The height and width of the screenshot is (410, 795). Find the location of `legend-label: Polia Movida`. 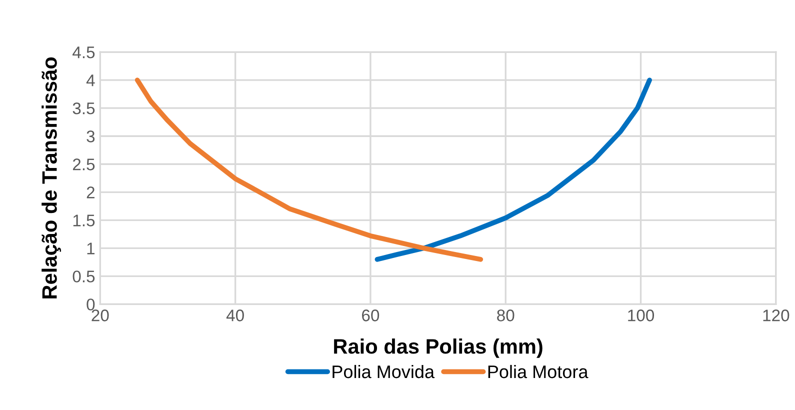

legend-label: Polia Movida is located at coordinates (383, 371).